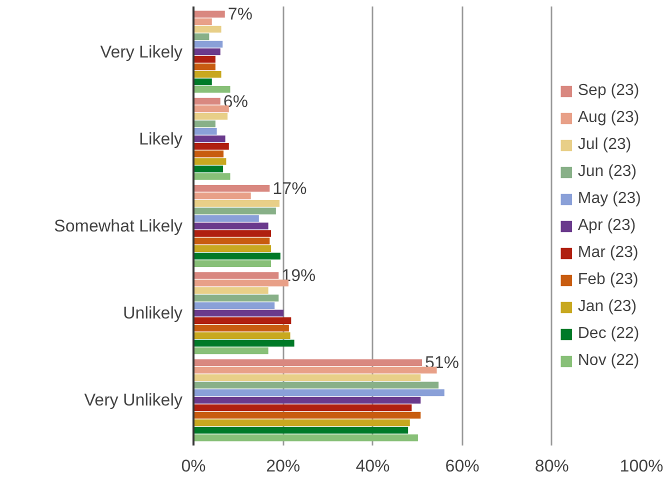  Describe the element at coordinates (609, 117) in the screenshot. I see `legend-label: Aug (23)` at that location.